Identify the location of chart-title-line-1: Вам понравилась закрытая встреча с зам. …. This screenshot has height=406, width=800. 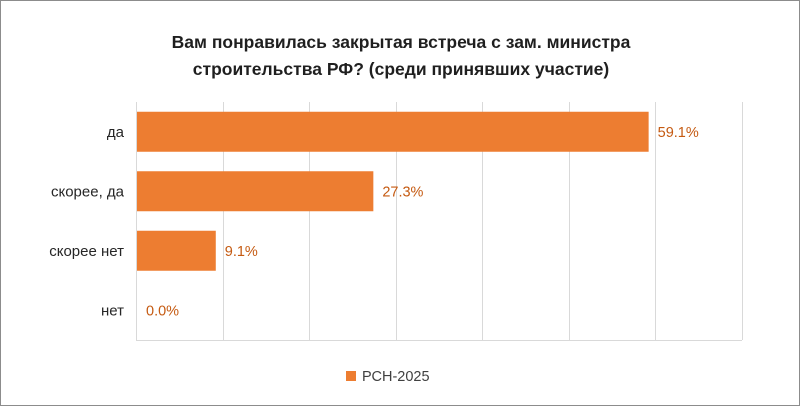
(401, 42).